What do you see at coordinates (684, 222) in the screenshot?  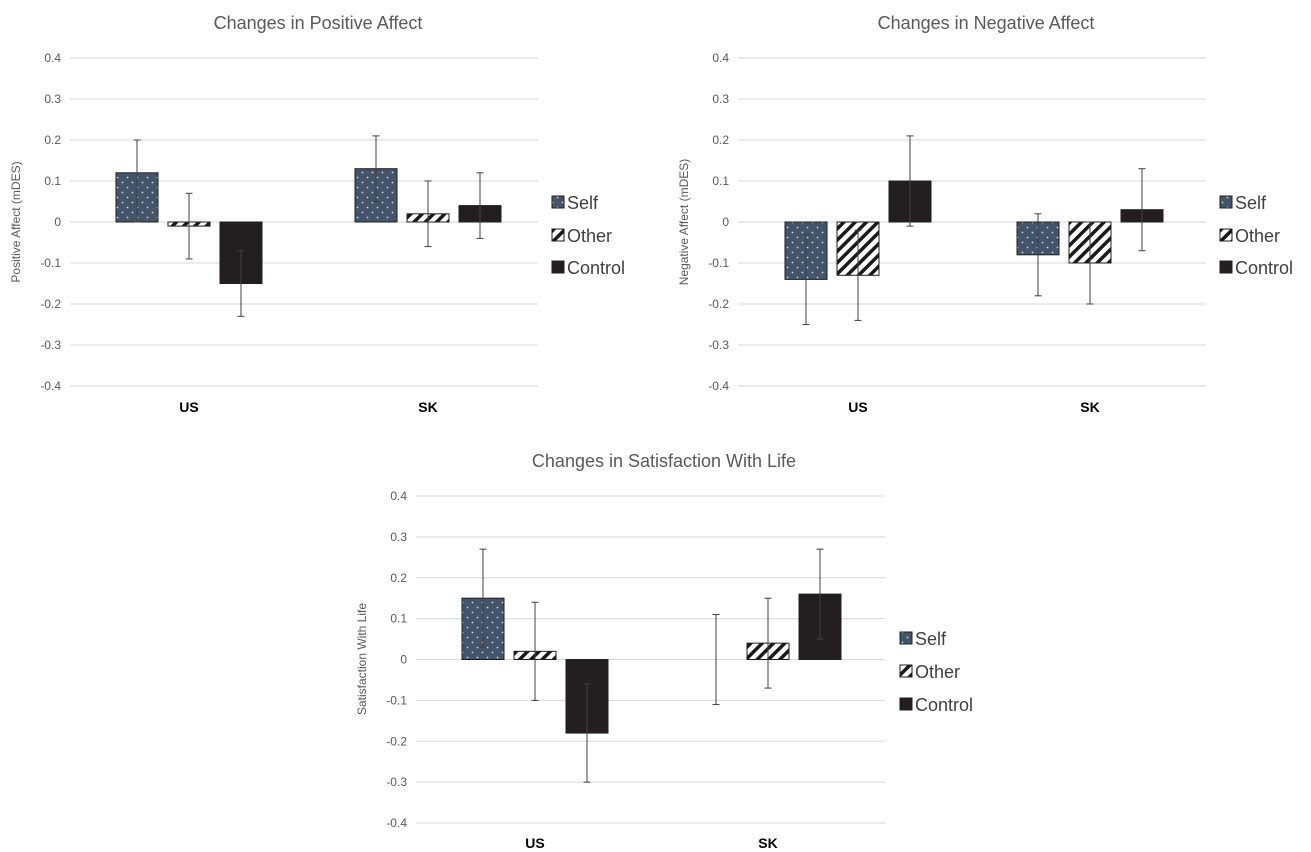 I see `y-axis-label: Negative Affect (mDES)` at bounding box center [684, 222].